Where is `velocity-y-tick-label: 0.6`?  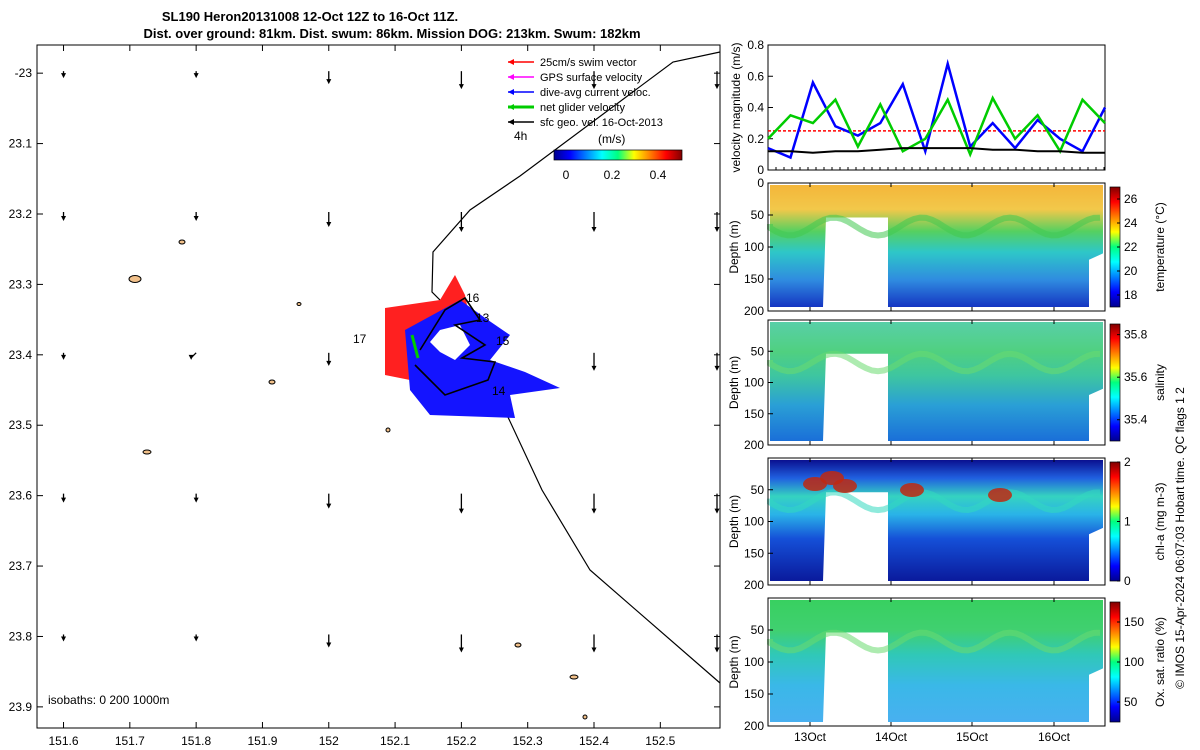
velocity-y-tick-label: 0.6 is located at coordinates (755, 76).